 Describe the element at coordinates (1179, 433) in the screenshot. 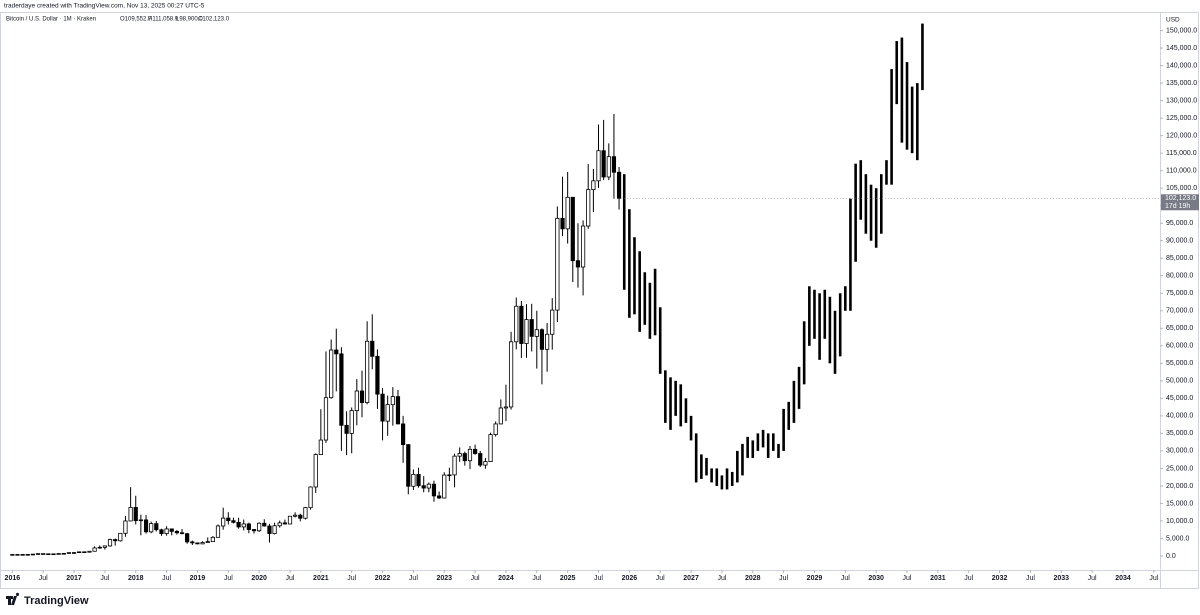

I see `y-tick-label: 35,000.0` at that location.